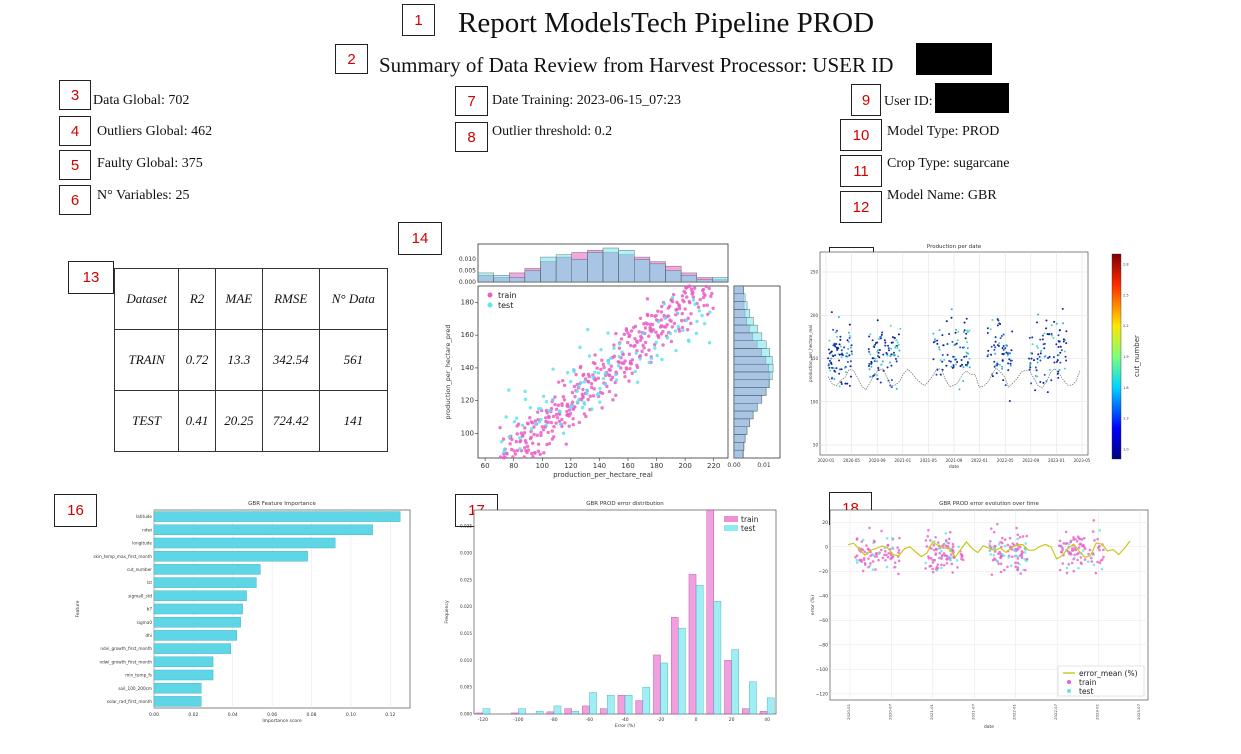 The image size is (1241, 754). What do you see at coordinates (989, 550) in the screenshot?
I see `error-mean-line` at bounding box center [989, 550].